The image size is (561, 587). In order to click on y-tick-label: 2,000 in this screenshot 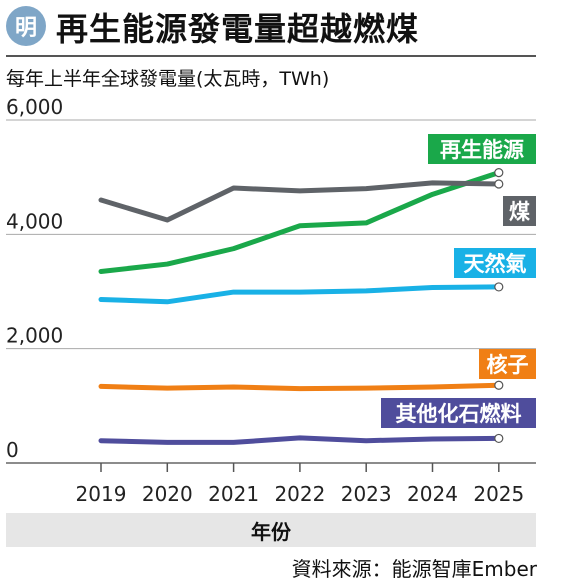, I will do `click(34, 336)`.